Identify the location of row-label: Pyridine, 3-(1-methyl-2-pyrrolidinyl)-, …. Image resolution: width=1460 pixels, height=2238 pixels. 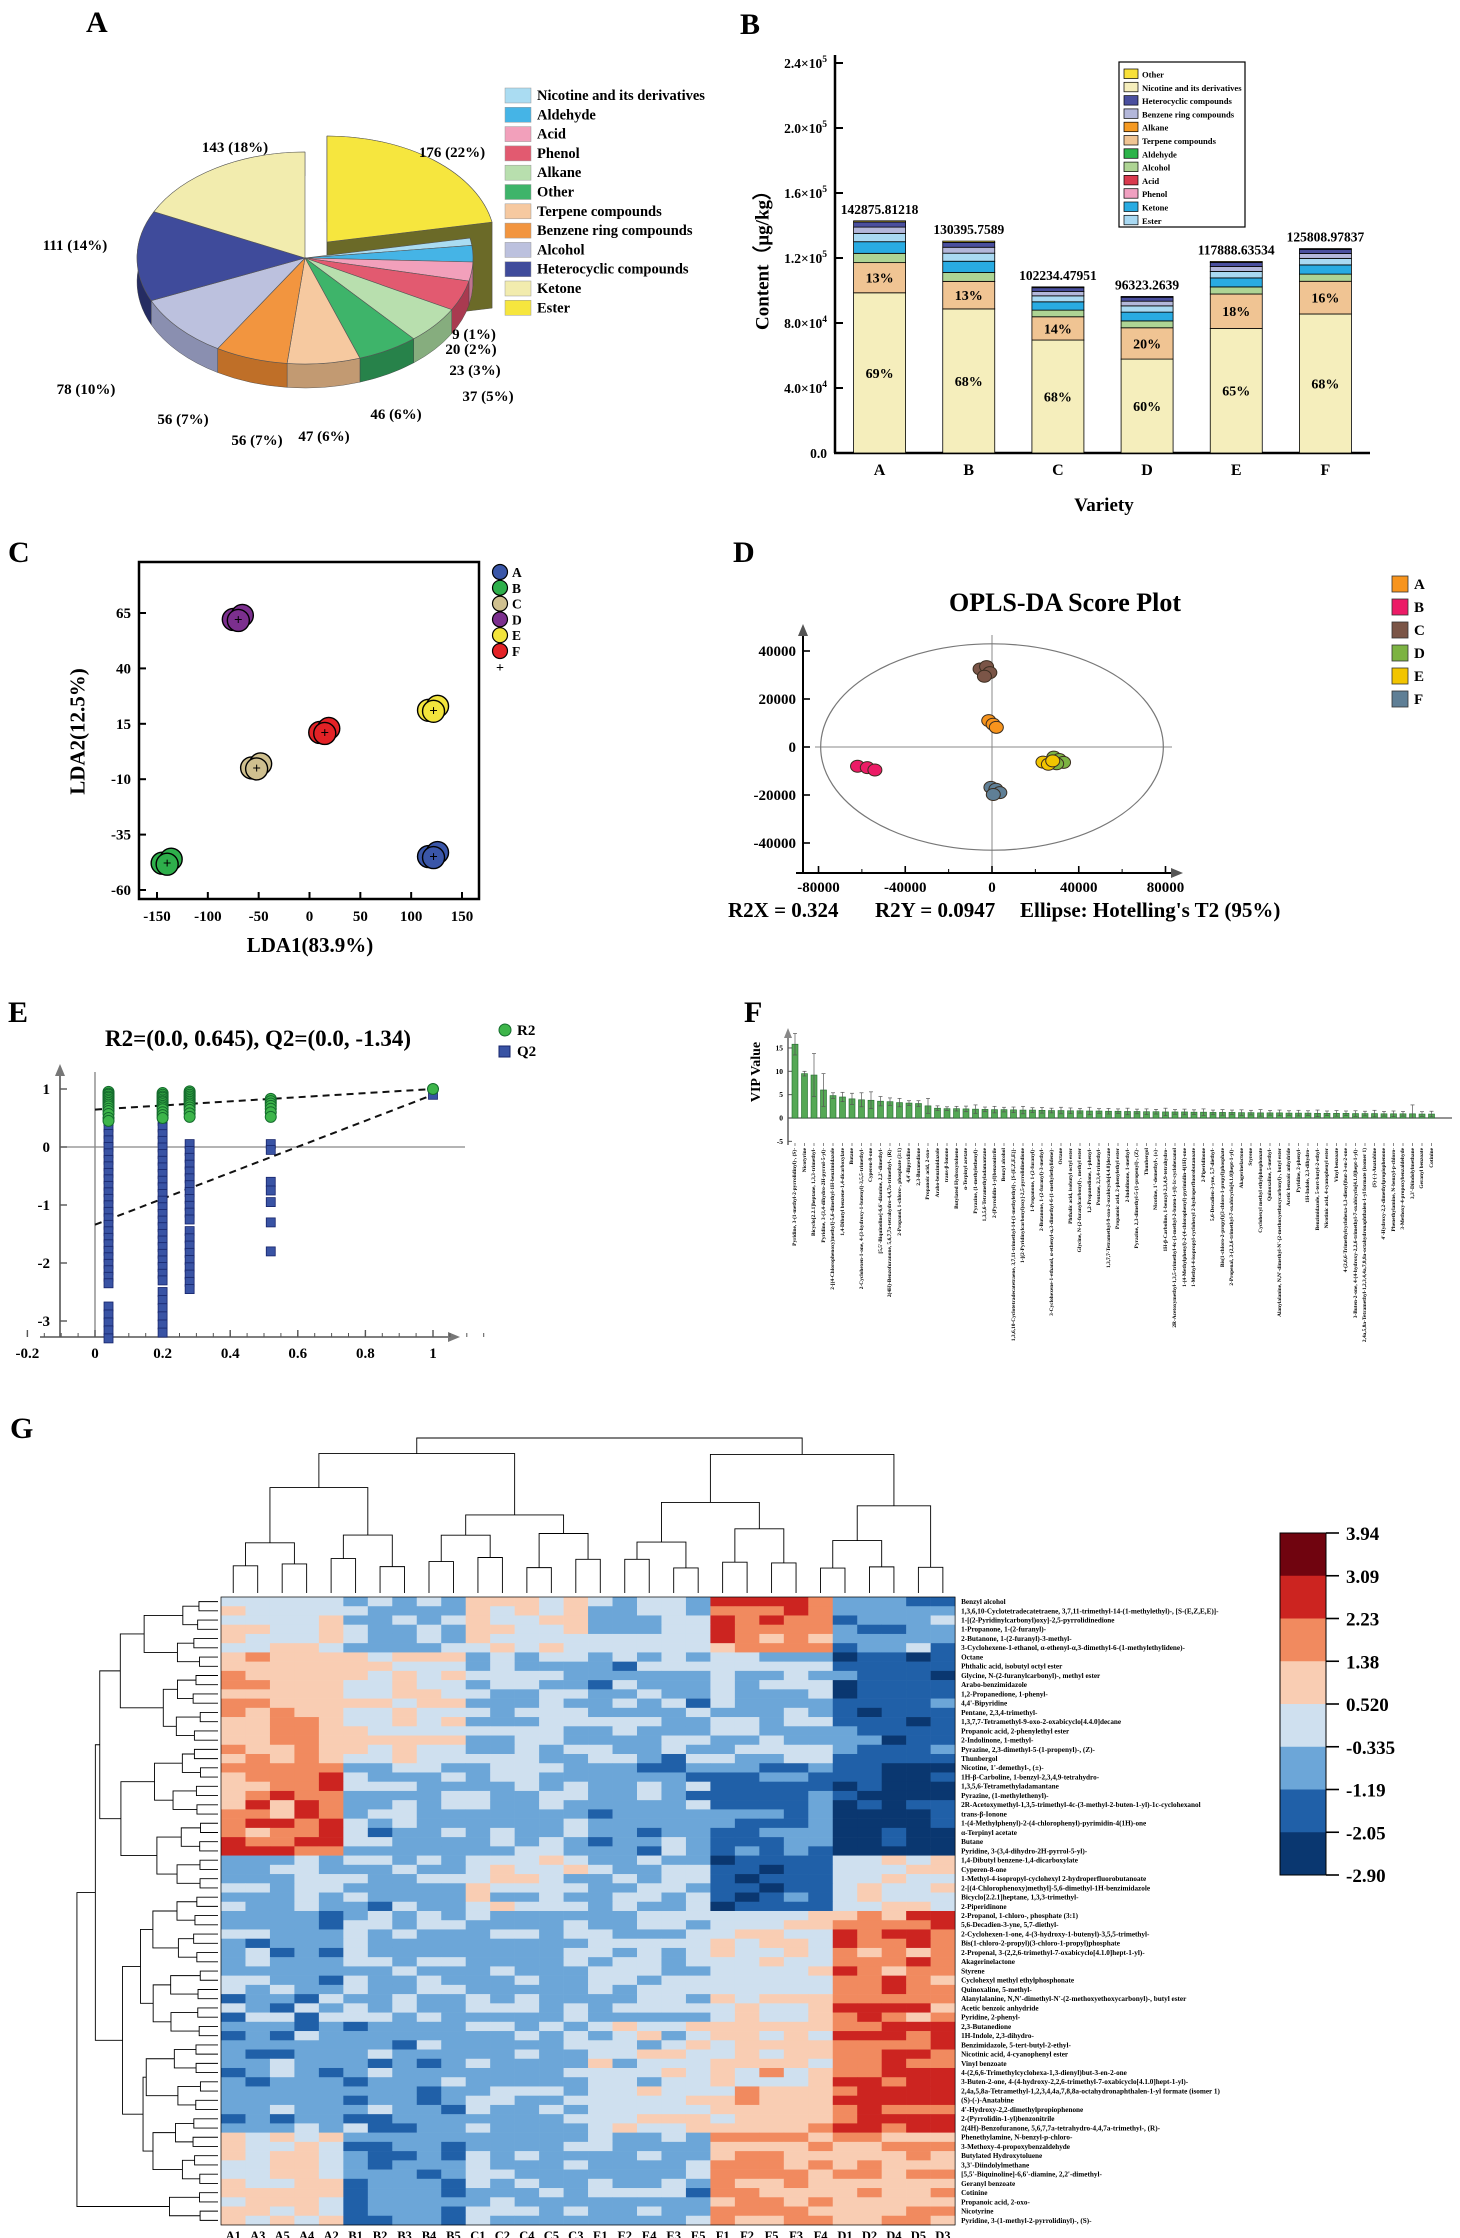
(1026, 2221).